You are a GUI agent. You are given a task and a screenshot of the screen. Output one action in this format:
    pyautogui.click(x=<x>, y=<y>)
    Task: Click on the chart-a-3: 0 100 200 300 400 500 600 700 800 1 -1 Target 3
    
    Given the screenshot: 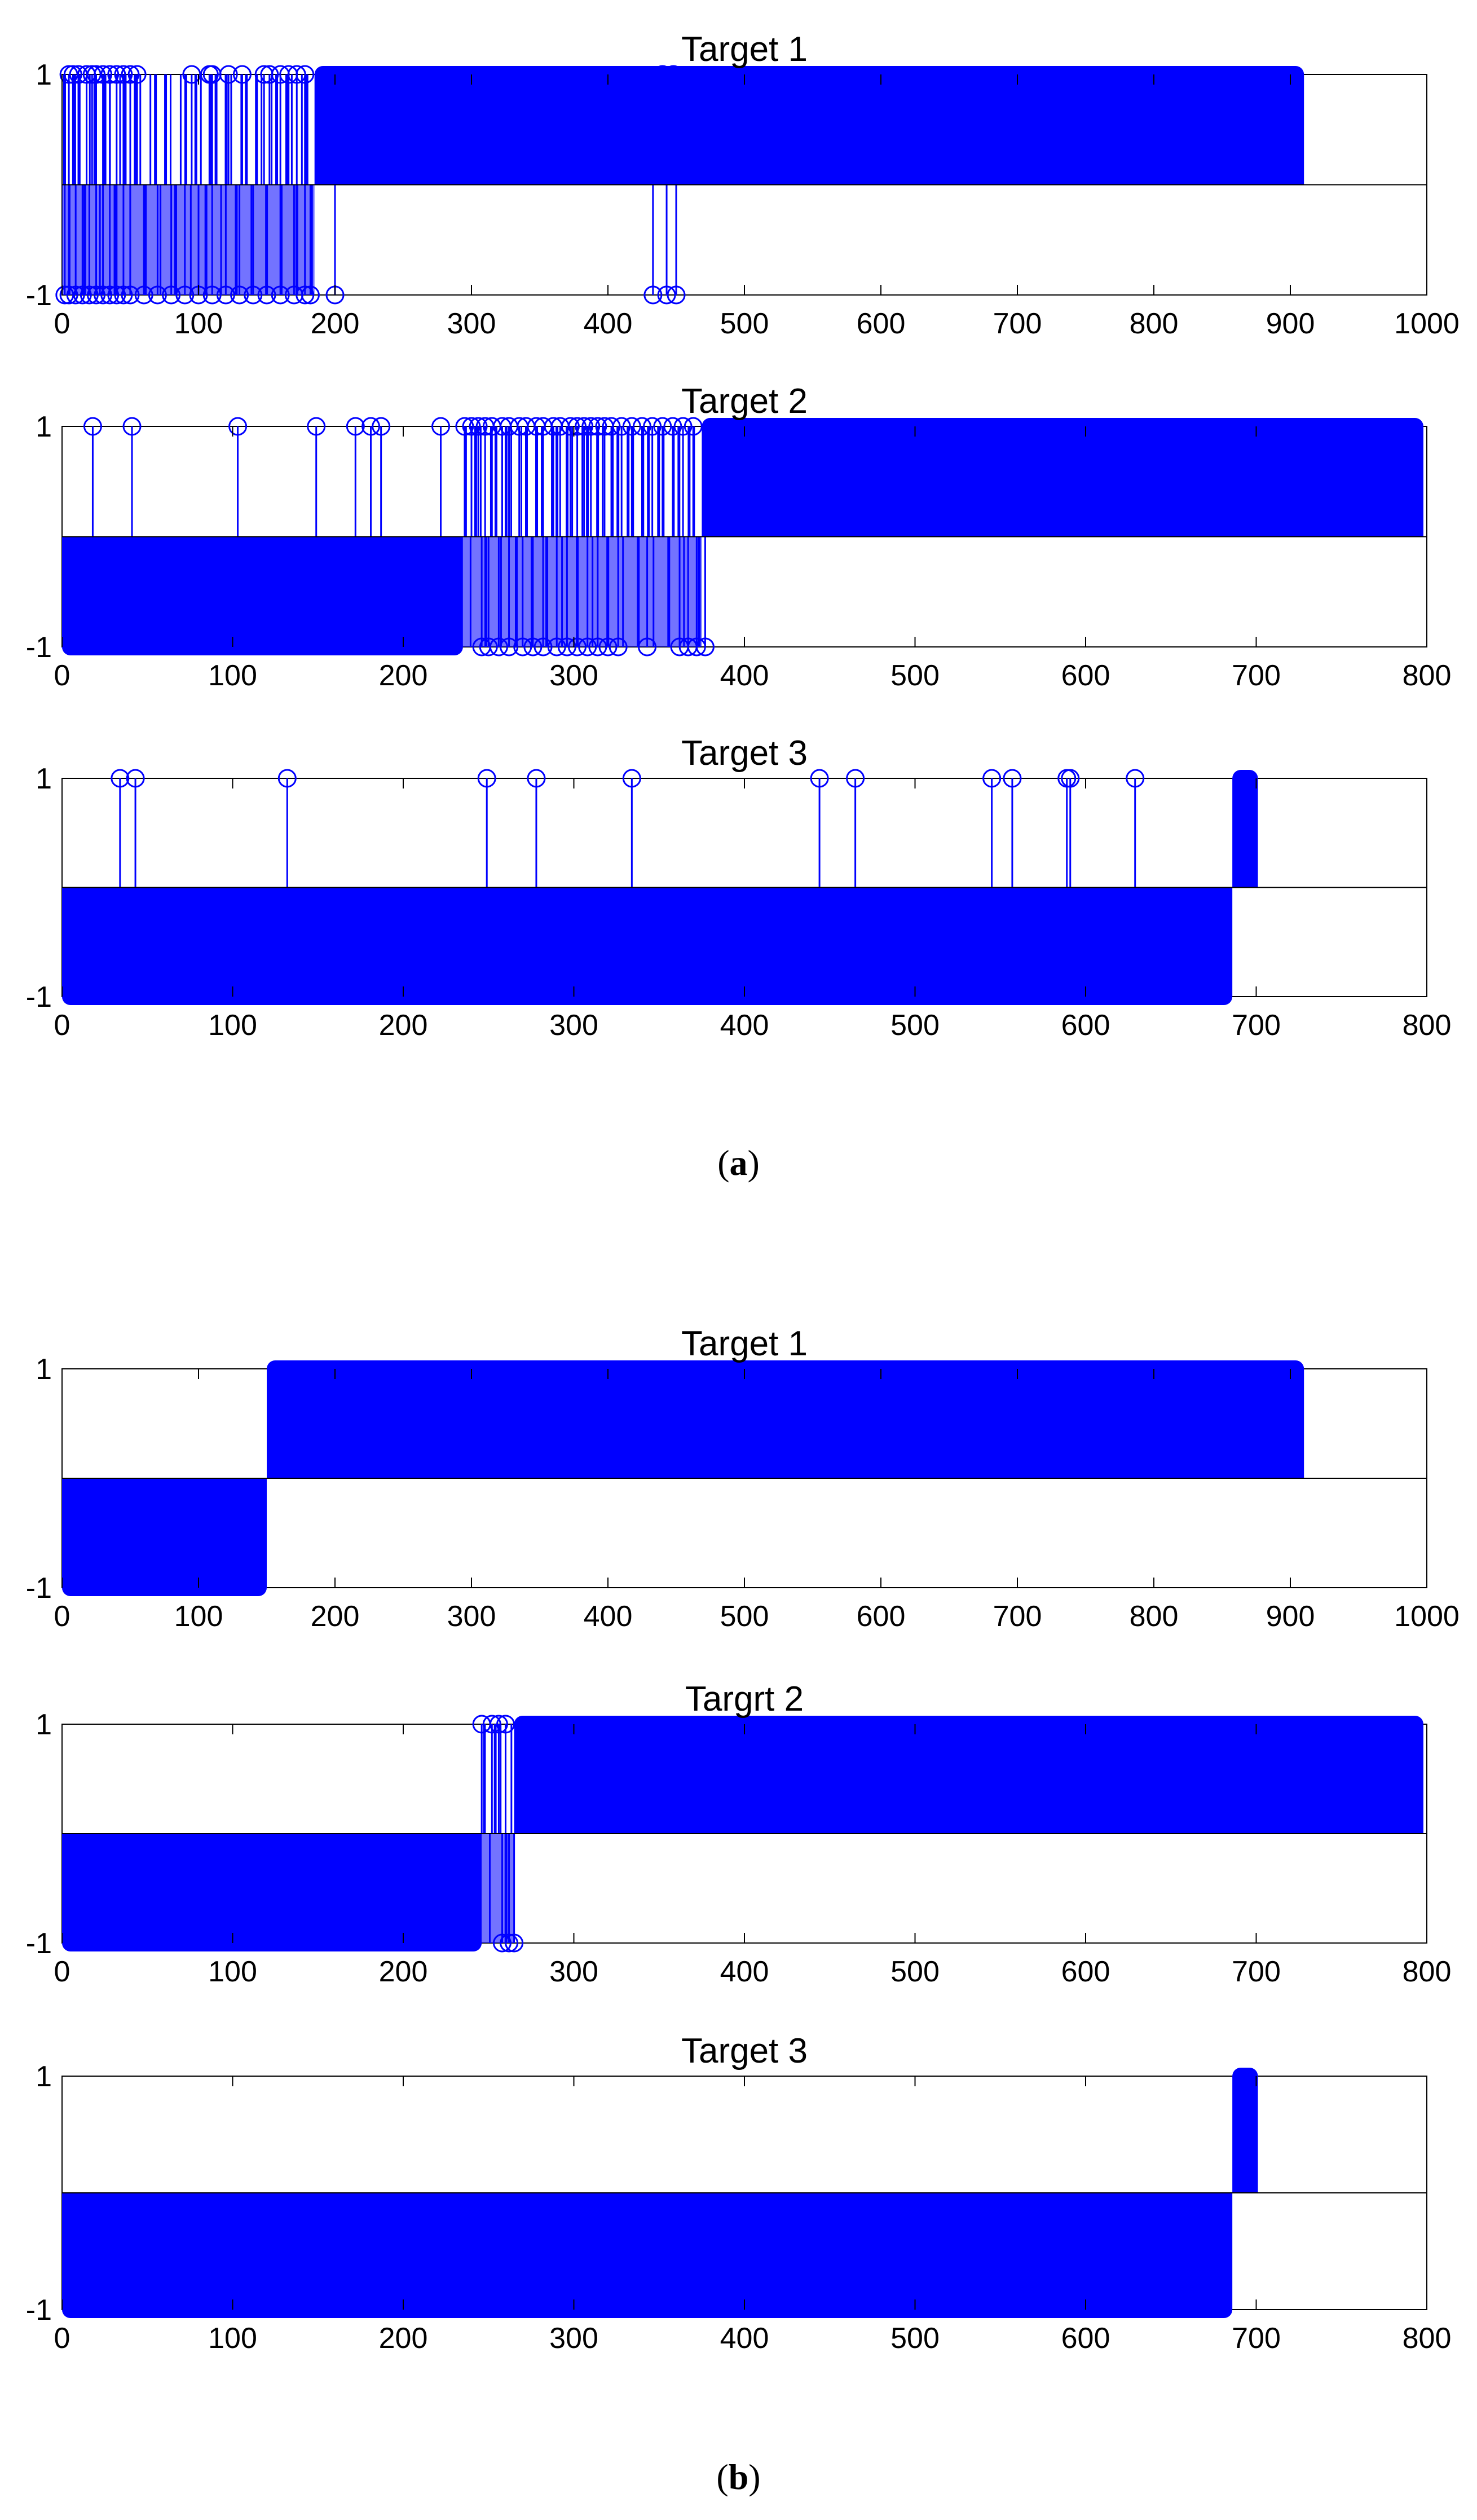 What is the action you would take?
    pyautogui.click(x=739, y=888)
    